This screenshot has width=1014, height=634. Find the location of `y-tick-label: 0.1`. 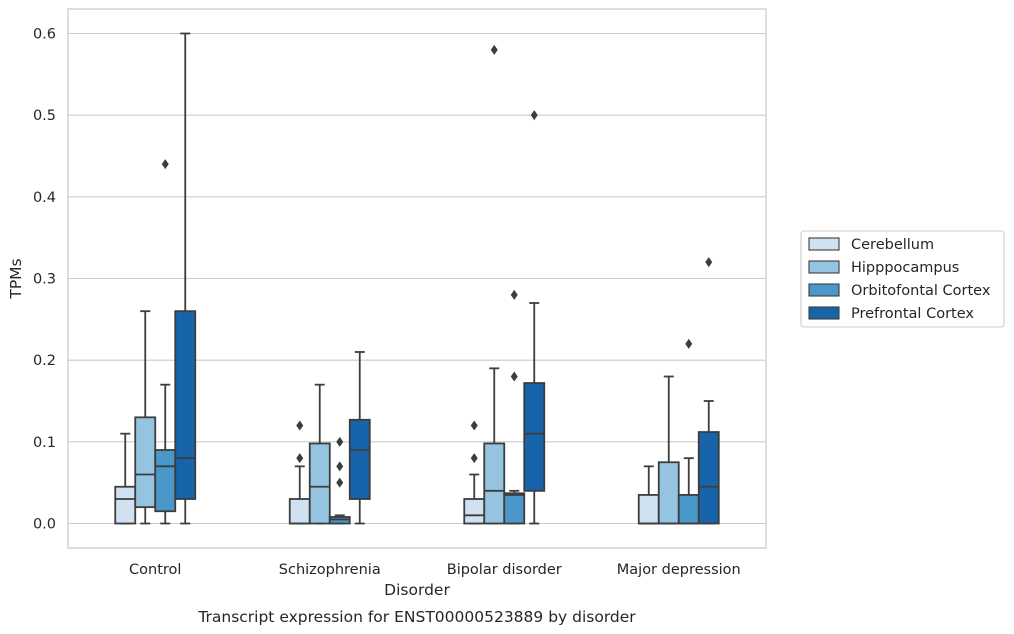

y-tick-label: 0.1 is located at coordinates (44, 443).